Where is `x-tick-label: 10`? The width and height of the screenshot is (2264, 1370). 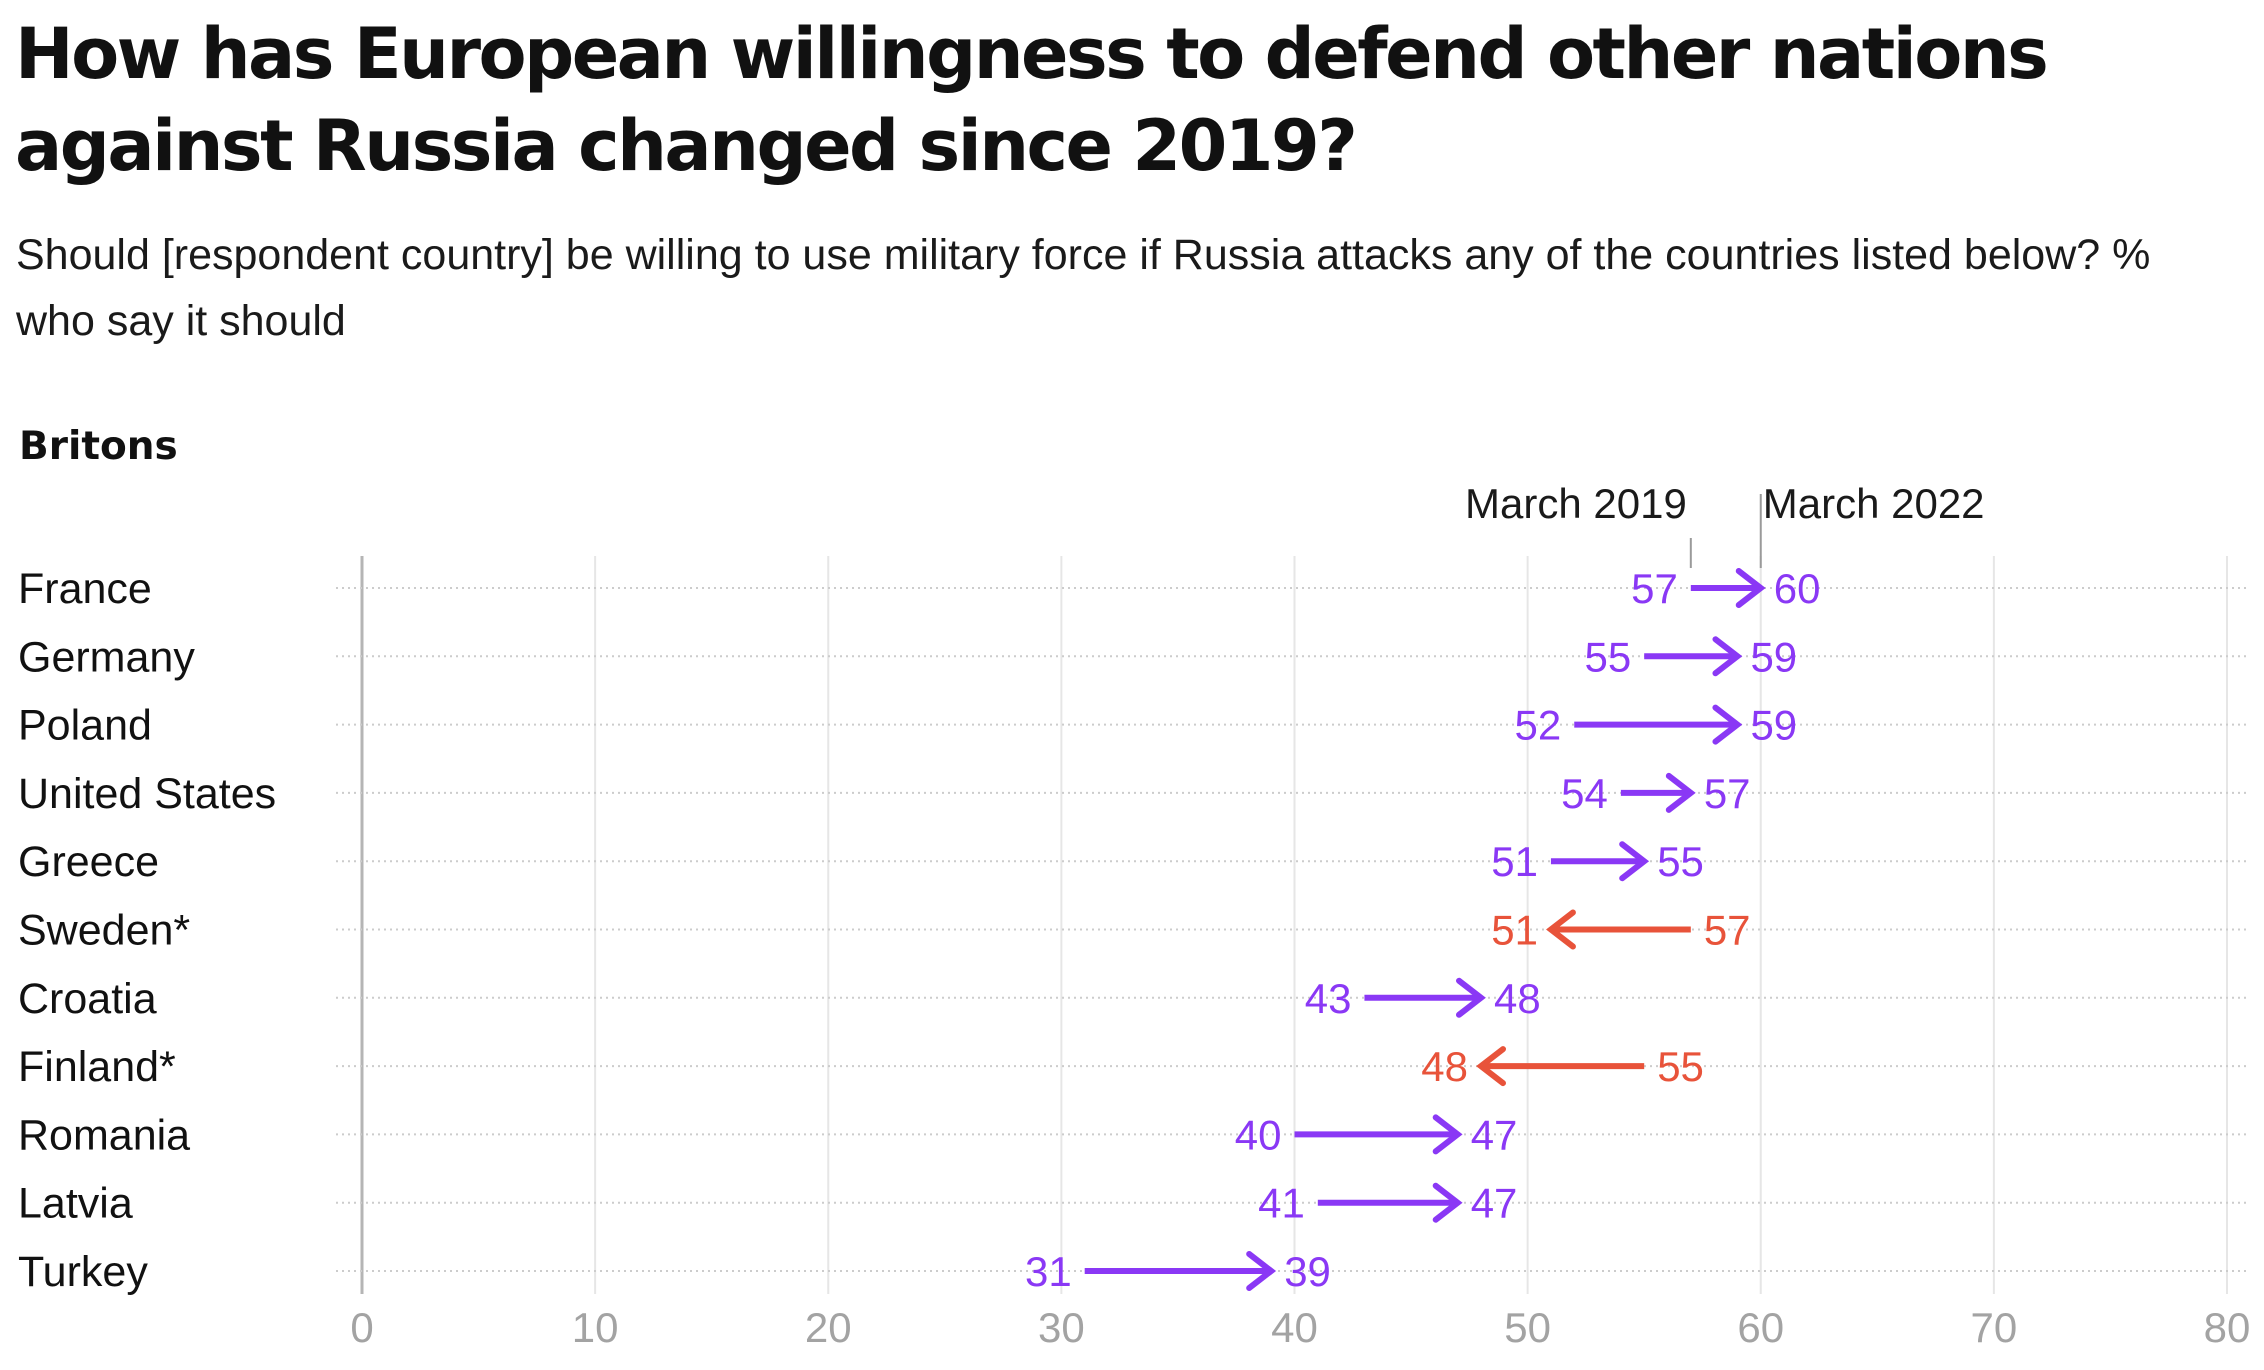
x-tick-label: 10 is located at coordinates (595, 1327).